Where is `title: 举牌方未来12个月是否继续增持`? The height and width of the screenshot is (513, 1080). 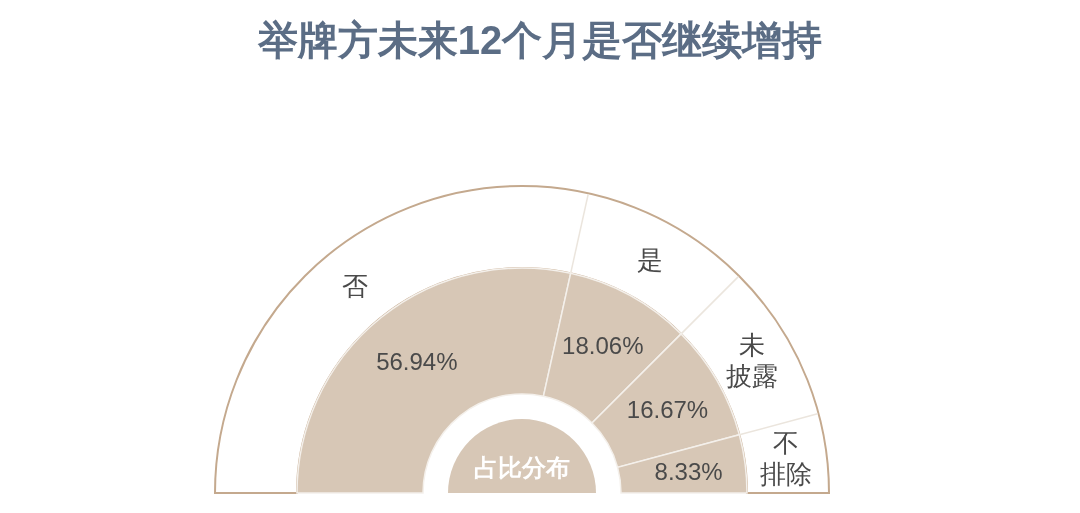 title: 举牌方未来12个月是否继续增持 is located at coordinates (540, 40).